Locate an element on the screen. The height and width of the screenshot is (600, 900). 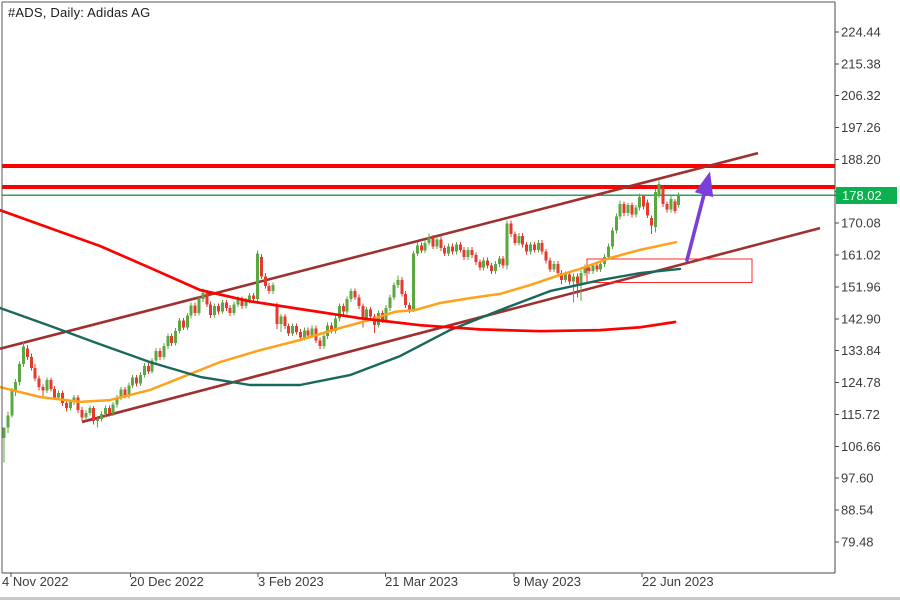
price-tick-label: 224.44 is located at coordinates (861, 32).